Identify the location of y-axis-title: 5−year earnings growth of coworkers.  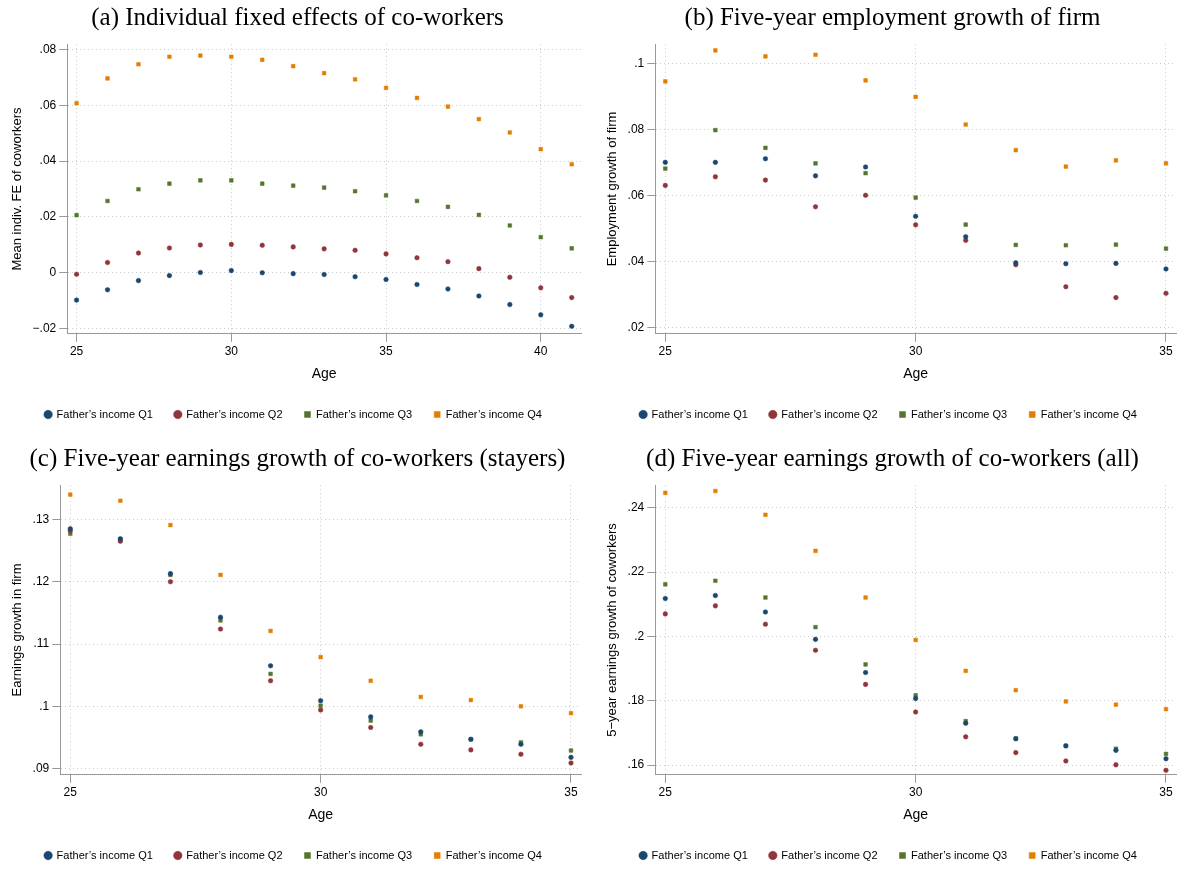
(612, 629).